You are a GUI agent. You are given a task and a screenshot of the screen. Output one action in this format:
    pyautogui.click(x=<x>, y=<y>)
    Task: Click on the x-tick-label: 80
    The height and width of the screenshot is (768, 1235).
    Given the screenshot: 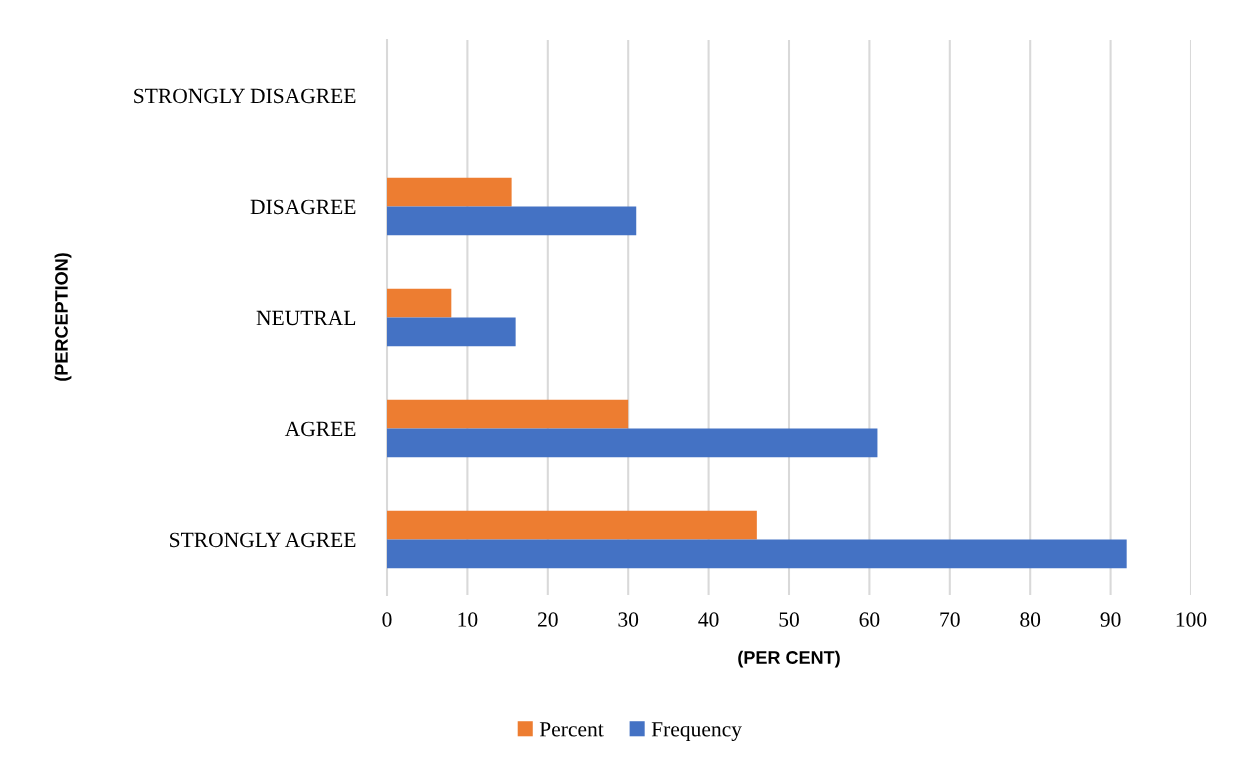 What is the action you would take?
    pyautogui.click(x=1030, y=619)
    